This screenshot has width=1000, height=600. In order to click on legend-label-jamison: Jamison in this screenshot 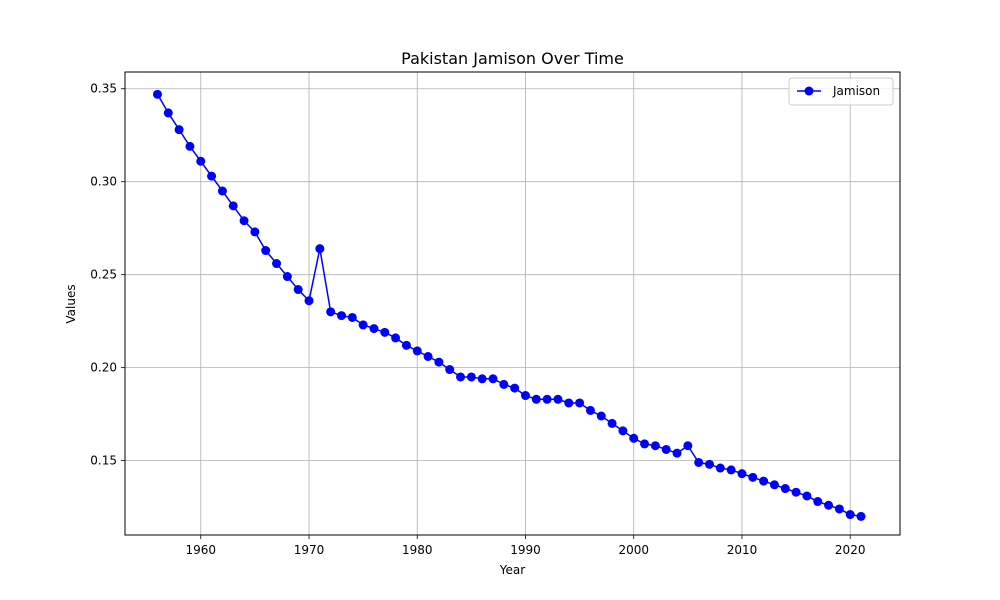, I will do `click(856, 91)`.